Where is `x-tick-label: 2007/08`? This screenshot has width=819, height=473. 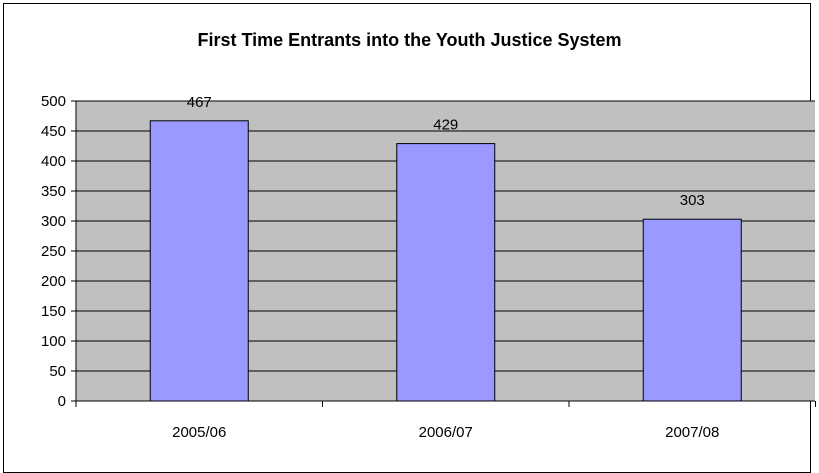 x-tick-label: 2007/08 is located at coordinates (692, 432).